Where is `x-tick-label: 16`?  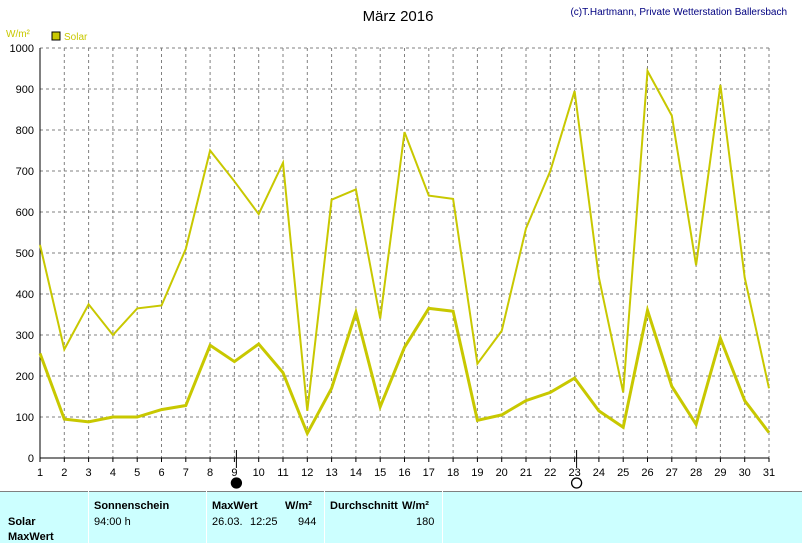
x-tick-label: 16 is located at coordinates (404, 473).